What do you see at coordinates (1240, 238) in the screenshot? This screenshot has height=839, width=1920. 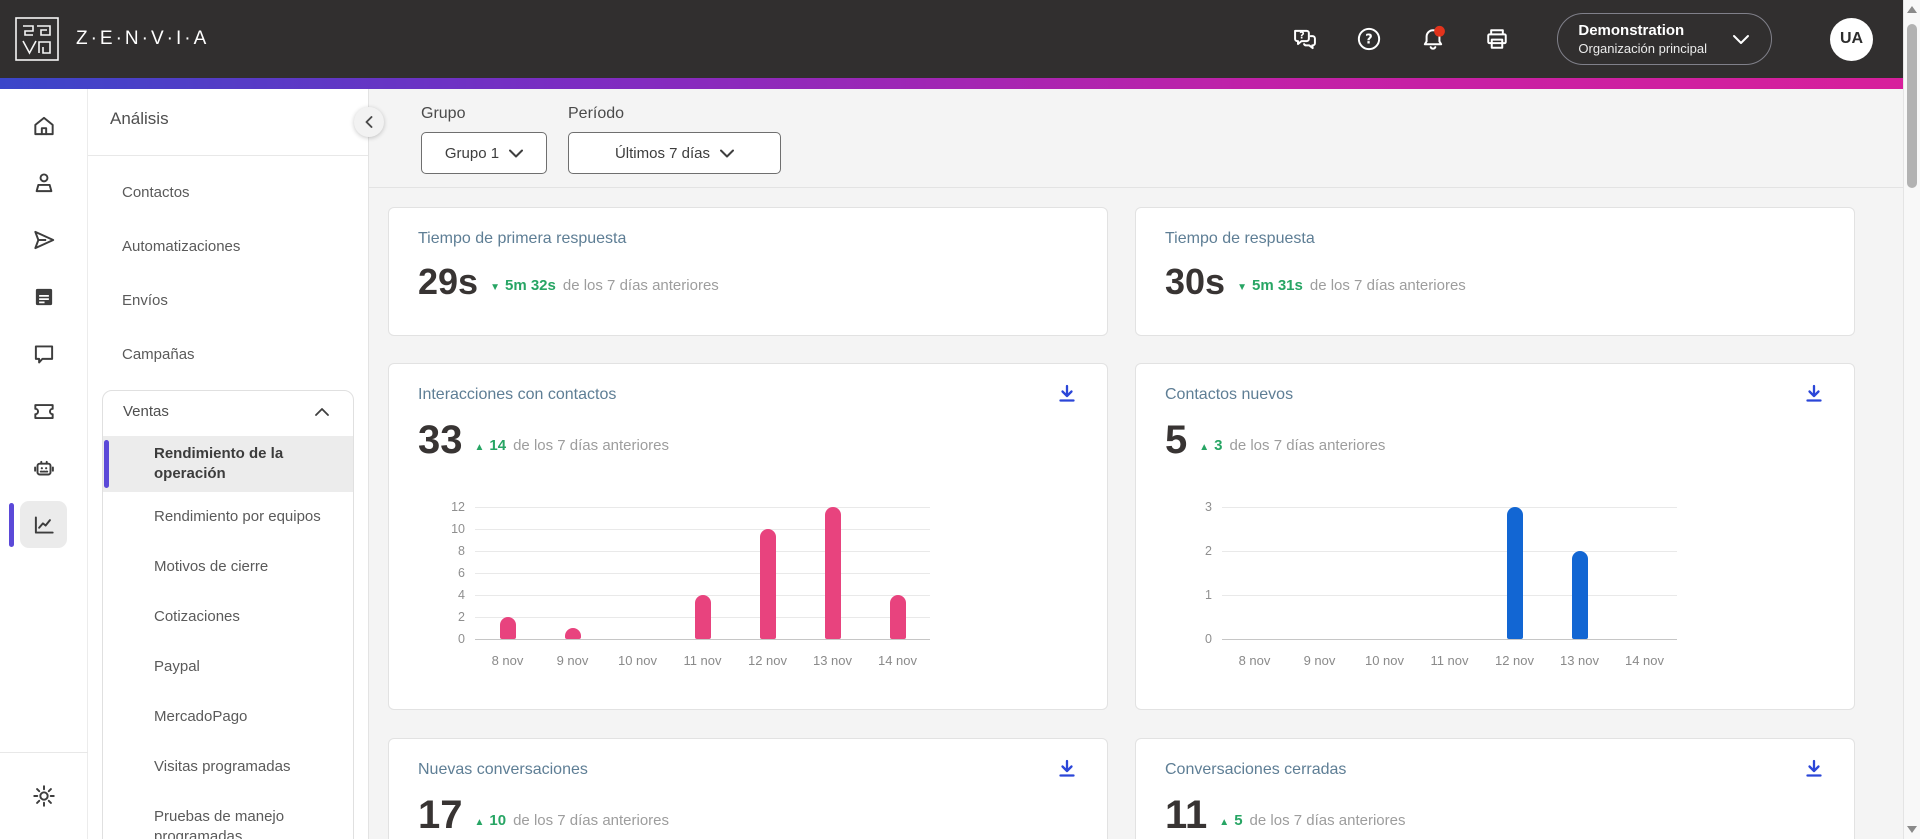 I see `card-title: Tiempo de respuesta` at bounding box center [1240, 238].